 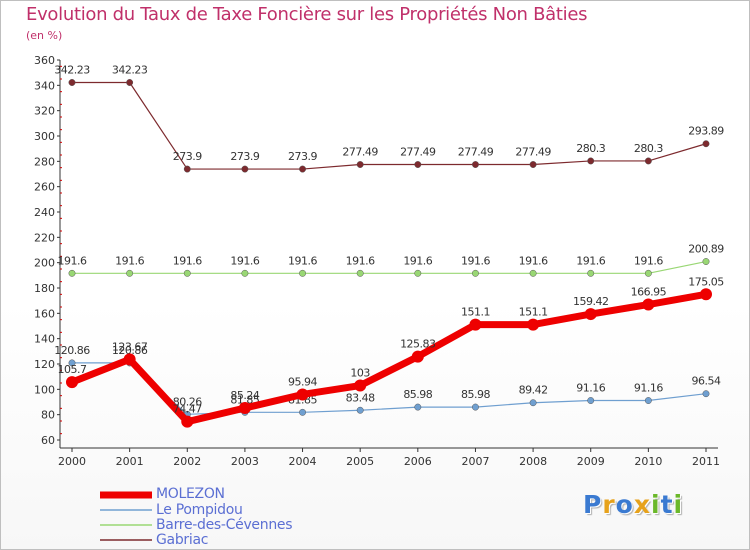 What do you see at coordinates (72, 369) in the screenshot?
I see `data-label-molezon: 105.7` at bounding box center [72, 369].